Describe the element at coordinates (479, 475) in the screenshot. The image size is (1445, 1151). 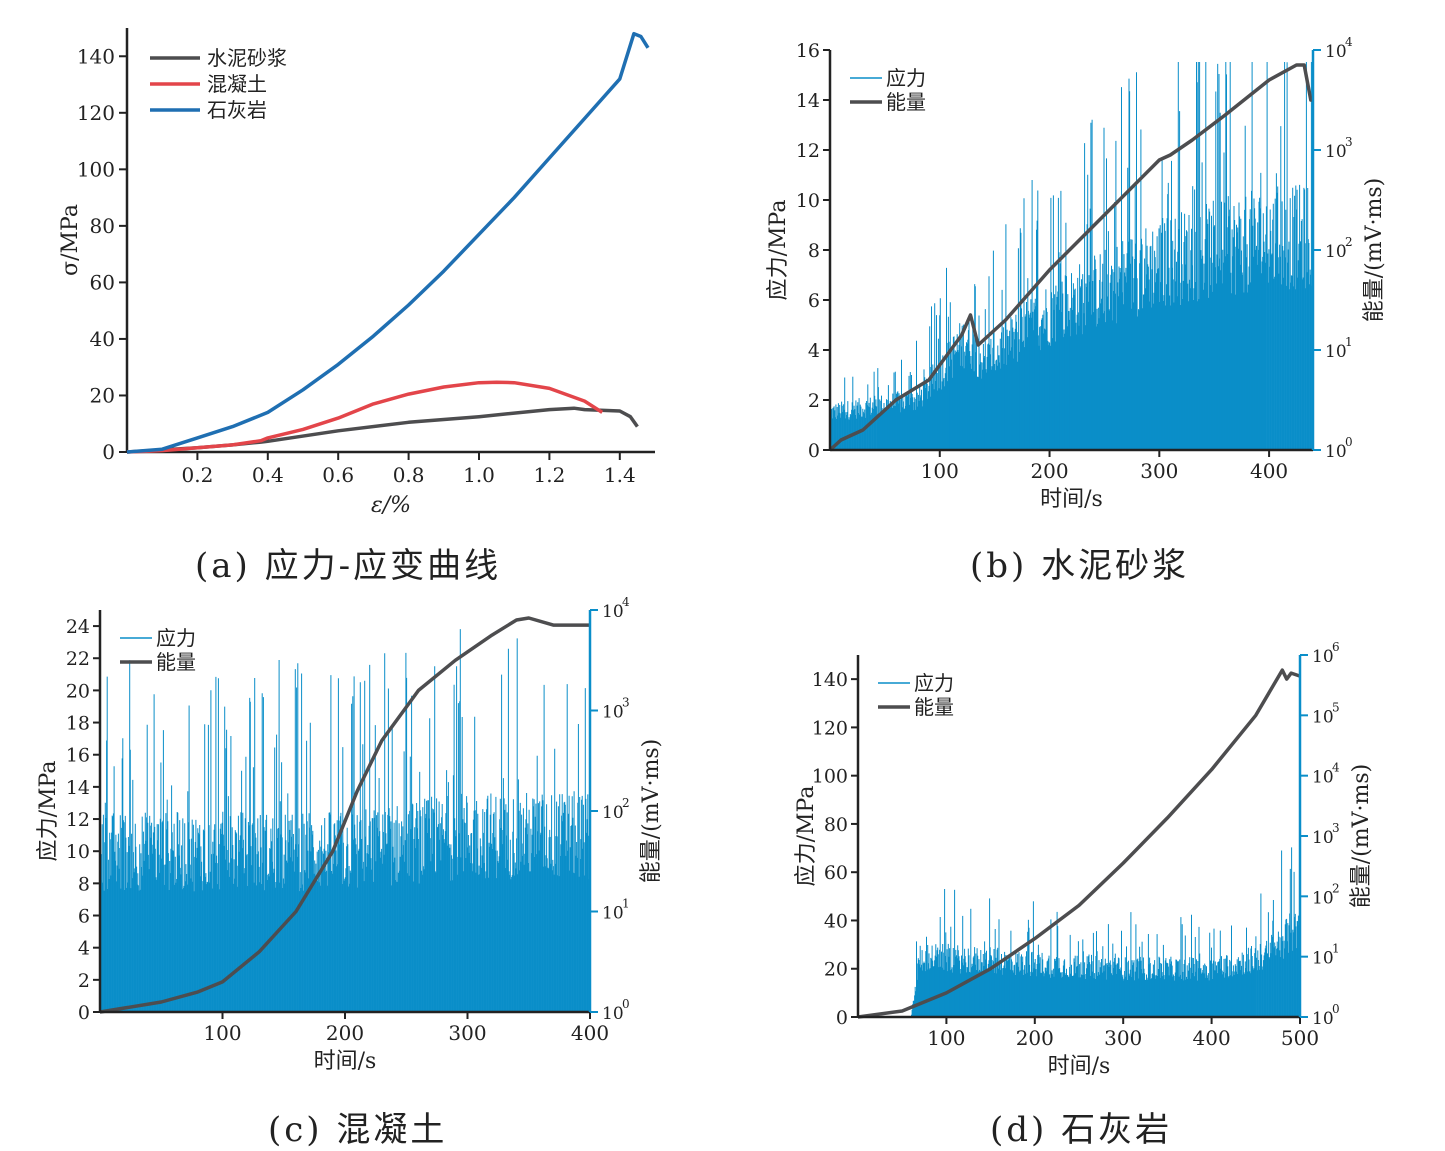
I see `x-tick-label: 1.0` at that location.